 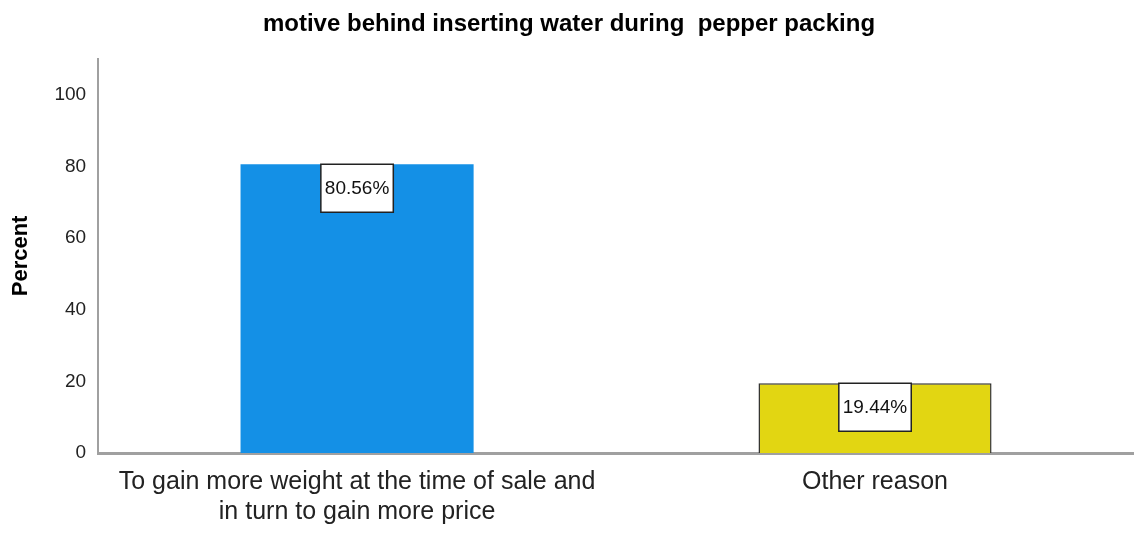 I want to click on y-tick-label: 40, so click(x=75, y=308).